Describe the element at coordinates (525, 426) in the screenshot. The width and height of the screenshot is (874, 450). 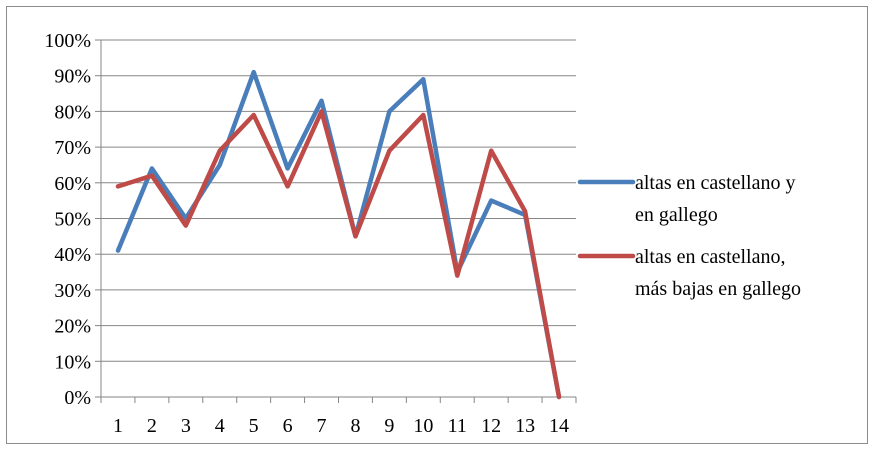
I see `x-tick-label: 13` at that location.